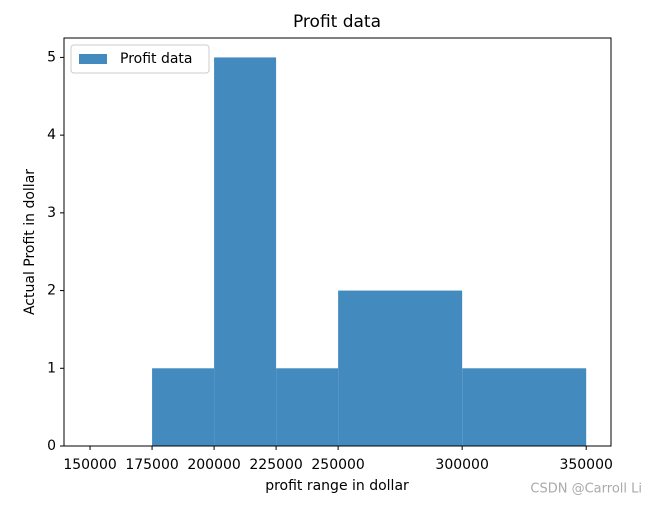  What do you see at coordinates (213, 465) in the screenshot?
I see `x-tick-label: 200000` at bounding box center [213, 465].